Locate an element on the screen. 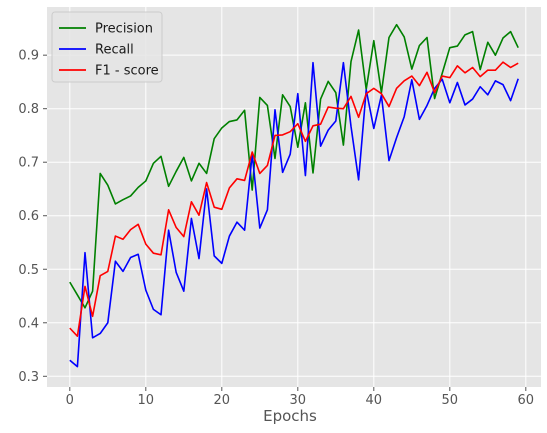 The height and width of the screenshot is (433, 547). x-tick-label: 50 is located at coordinates (450, 400).